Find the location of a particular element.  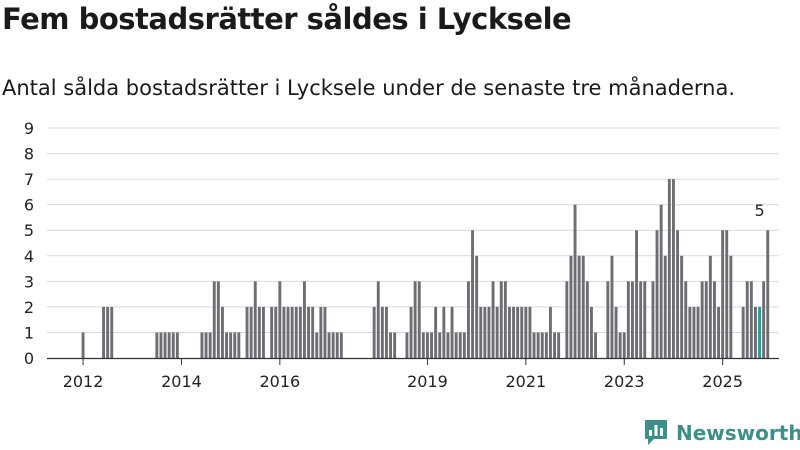

x-tick-label: 2023 is located at coordinates (624, 381).